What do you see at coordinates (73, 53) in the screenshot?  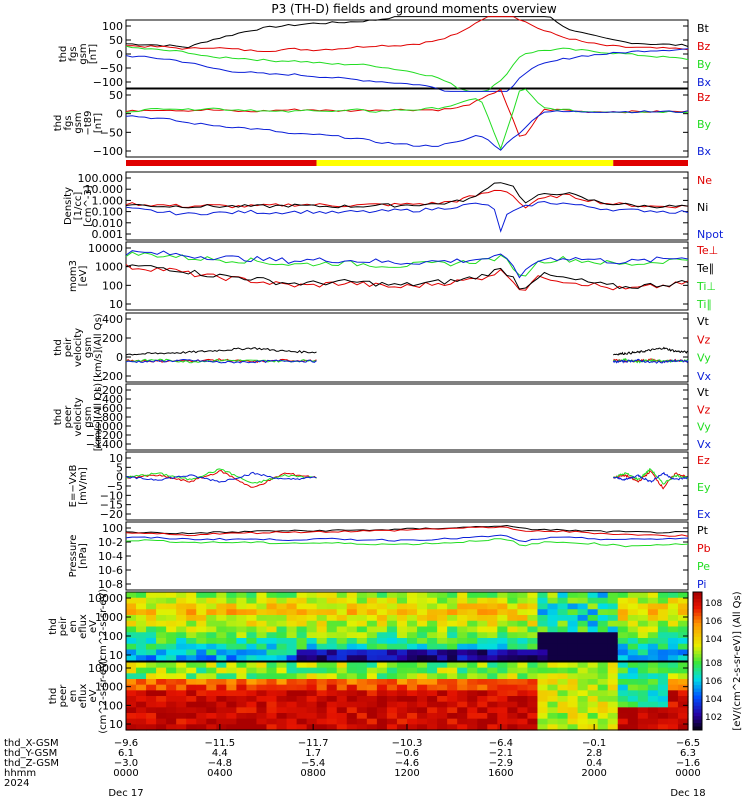 I see `y-axis-label-line: fgs` at bounding box center [73, 53].